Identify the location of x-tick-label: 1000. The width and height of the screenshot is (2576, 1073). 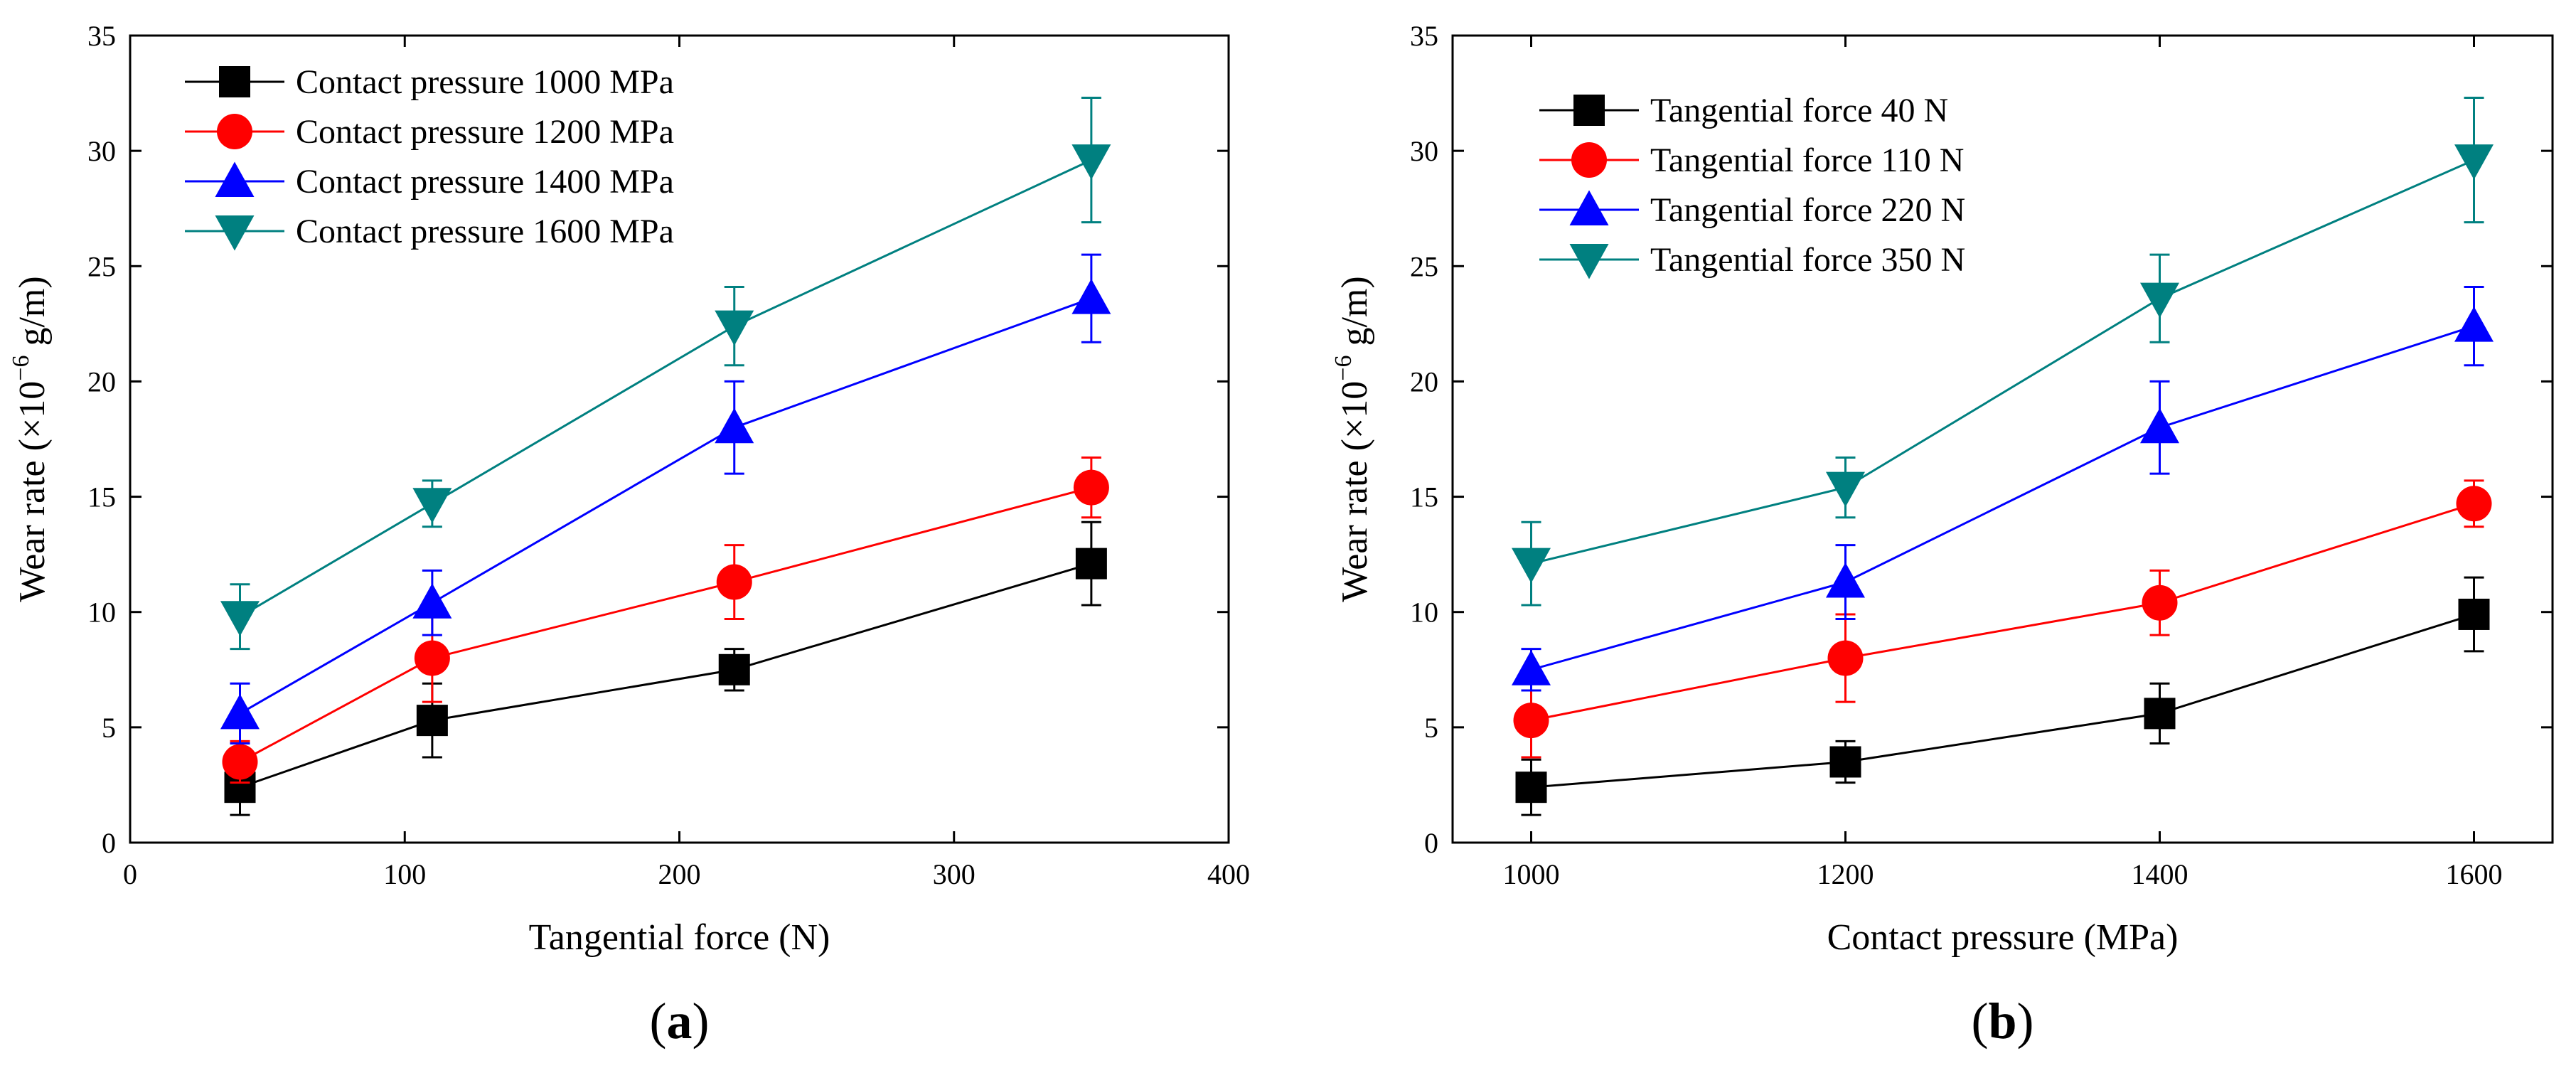
(1531, 874).